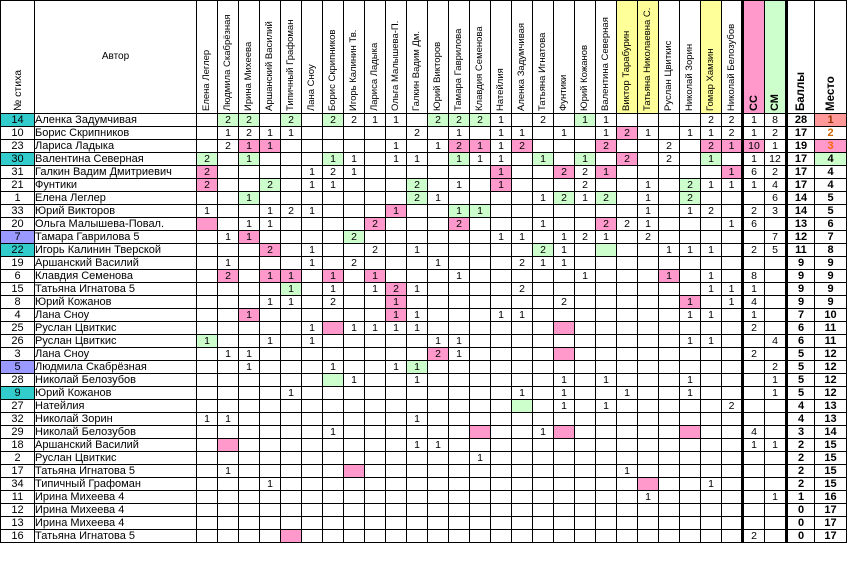 Image resolution: width=854 pixels, height=580 pixels. I want to click on judge-name: Людмила Скабрёзная, so click(227, 62).